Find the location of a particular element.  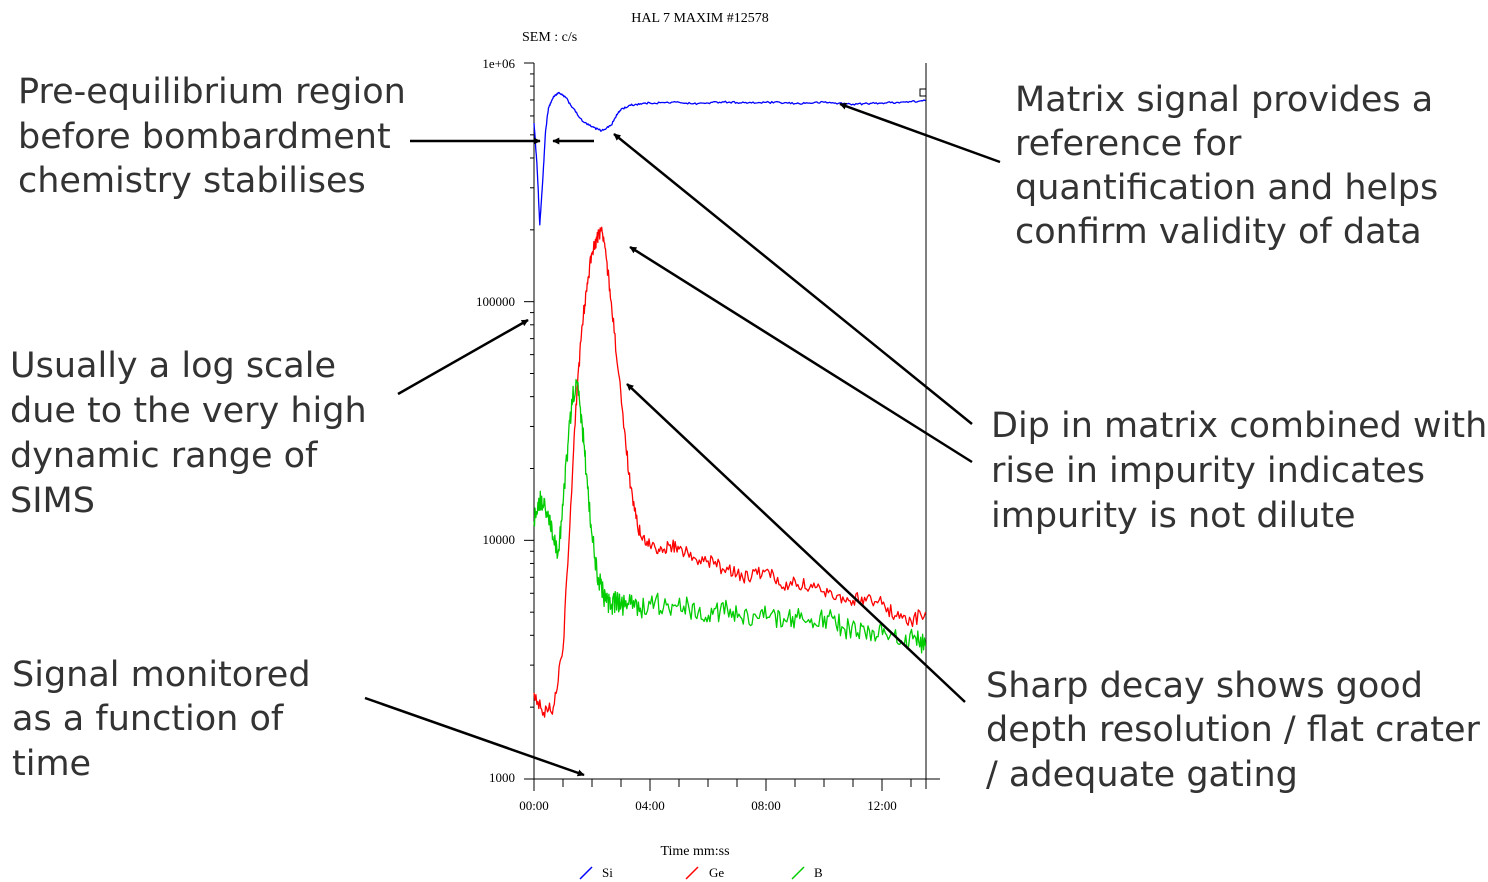

series-line-b is located at coordinates (730, 516).